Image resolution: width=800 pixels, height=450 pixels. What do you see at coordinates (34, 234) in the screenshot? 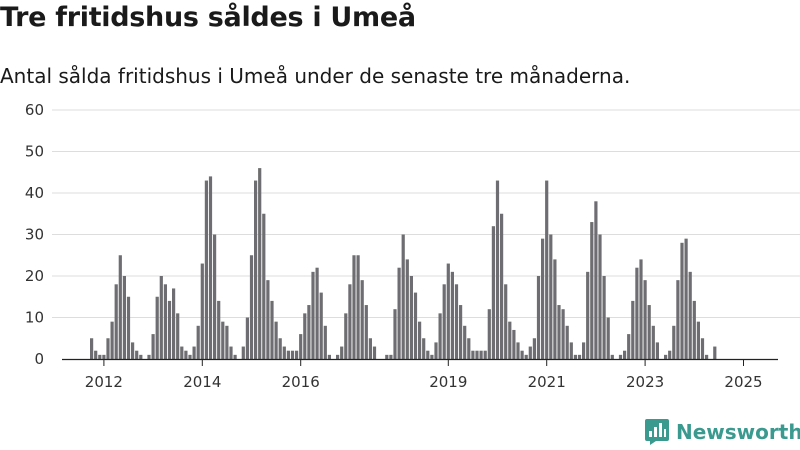
I see `y-axis-ticks: 0 10 20 30 40 50 60` at bounding box center [34, 234].